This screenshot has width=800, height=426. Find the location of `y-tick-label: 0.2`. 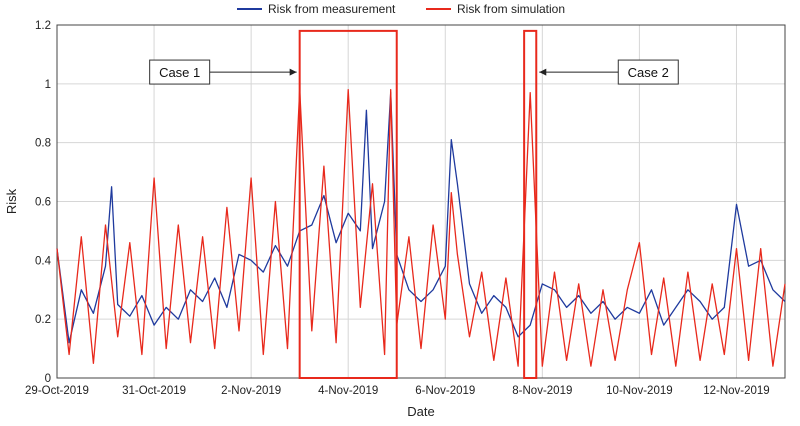

y-tick-label: 0.2 is located at coordinates (43, 320).